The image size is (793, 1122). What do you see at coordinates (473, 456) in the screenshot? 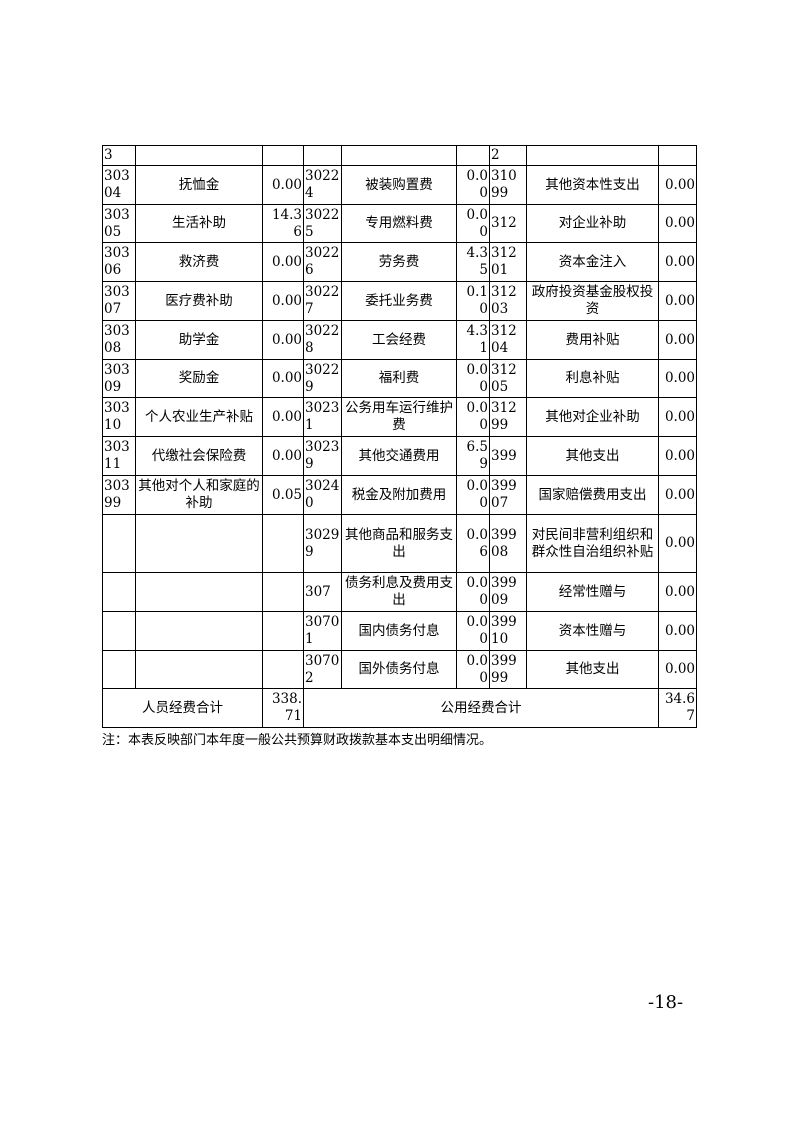
I see `table-cell: 6.59` at bounding box center [473, 456].